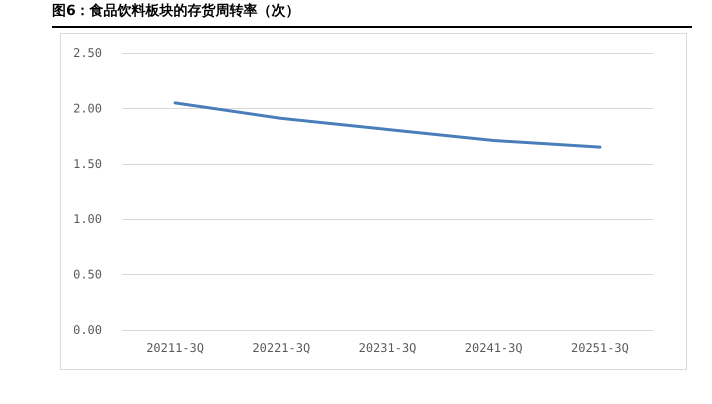 The width and height of the screenshot is (712, 404). Describe the element at coordinates (87, 108) in the screenshot. I see `y-tick-label: 2.00` at that location.